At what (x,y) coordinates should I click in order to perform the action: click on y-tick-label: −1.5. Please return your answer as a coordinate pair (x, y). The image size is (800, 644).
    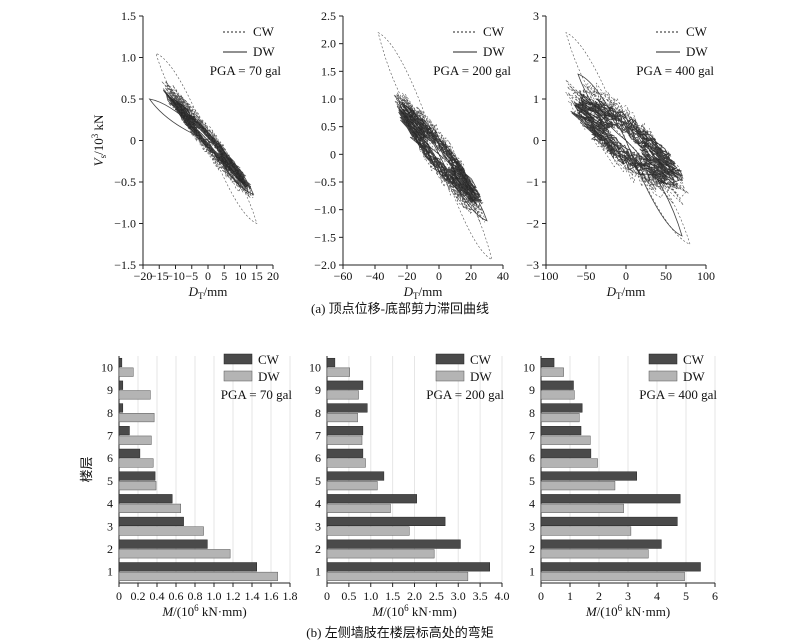
    Looking at the image, I should click on (125, 265).